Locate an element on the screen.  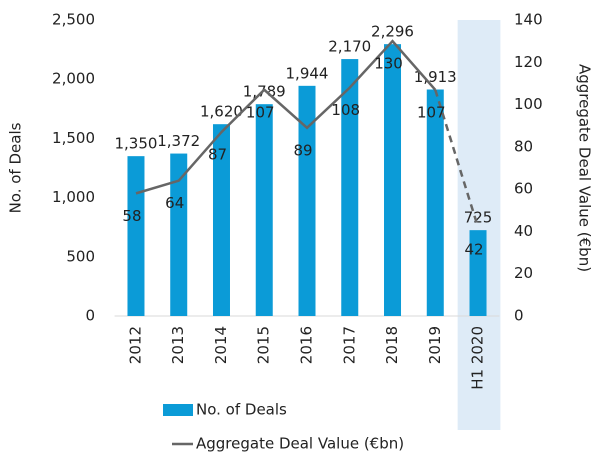
y2-tick-label: 20 is located at coordinates (523, 273).